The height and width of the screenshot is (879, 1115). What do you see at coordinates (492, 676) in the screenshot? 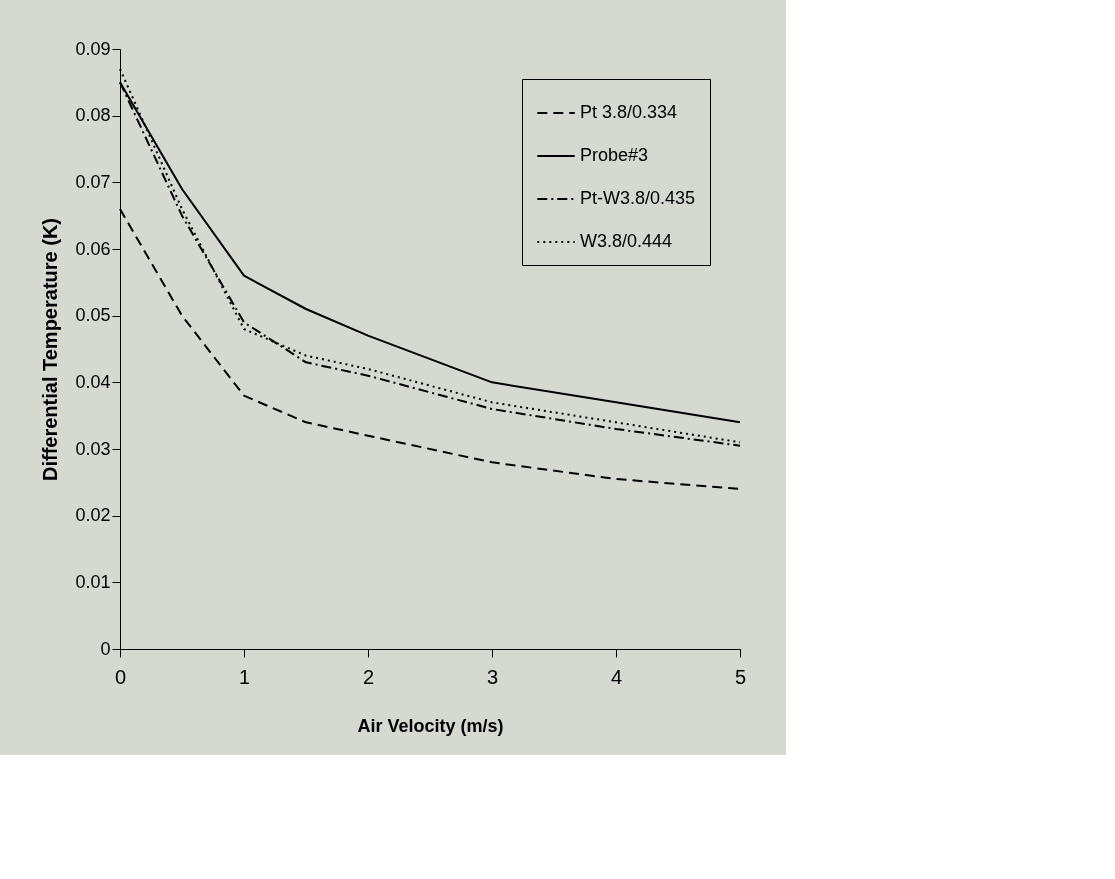
I see `x-tick-label: 3` at bounding box center [492, 676].